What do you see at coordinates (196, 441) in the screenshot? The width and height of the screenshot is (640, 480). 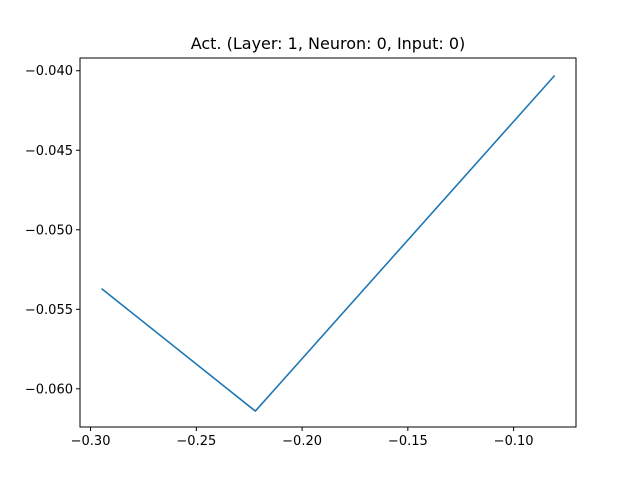 I see `x-tick-label: −0.25` at bounding box center [196, 441].